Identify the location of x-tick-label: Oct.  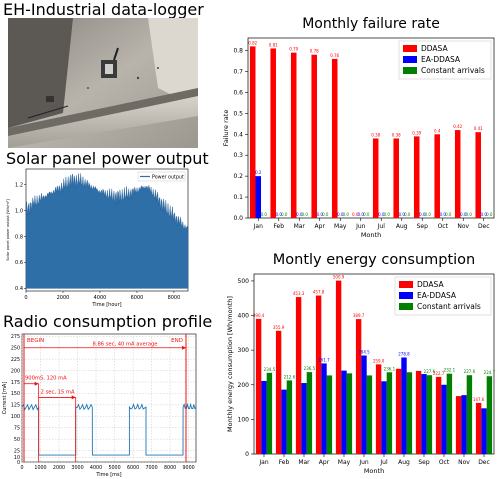
(443, 226).